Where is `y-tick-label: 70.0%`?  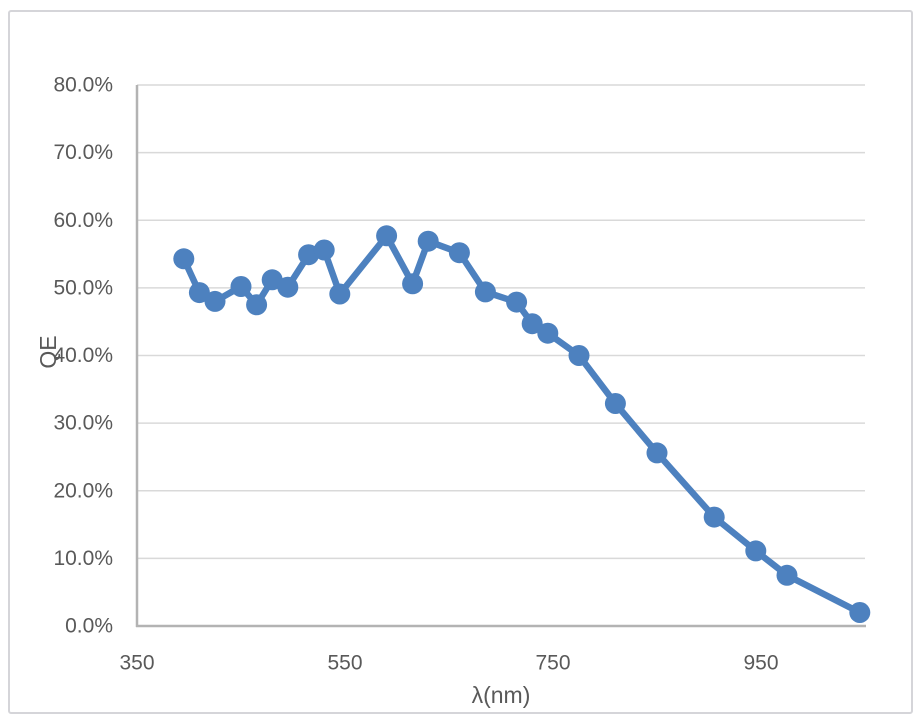
y-tick-label: 70.0% is located at coordinates (83, 152).